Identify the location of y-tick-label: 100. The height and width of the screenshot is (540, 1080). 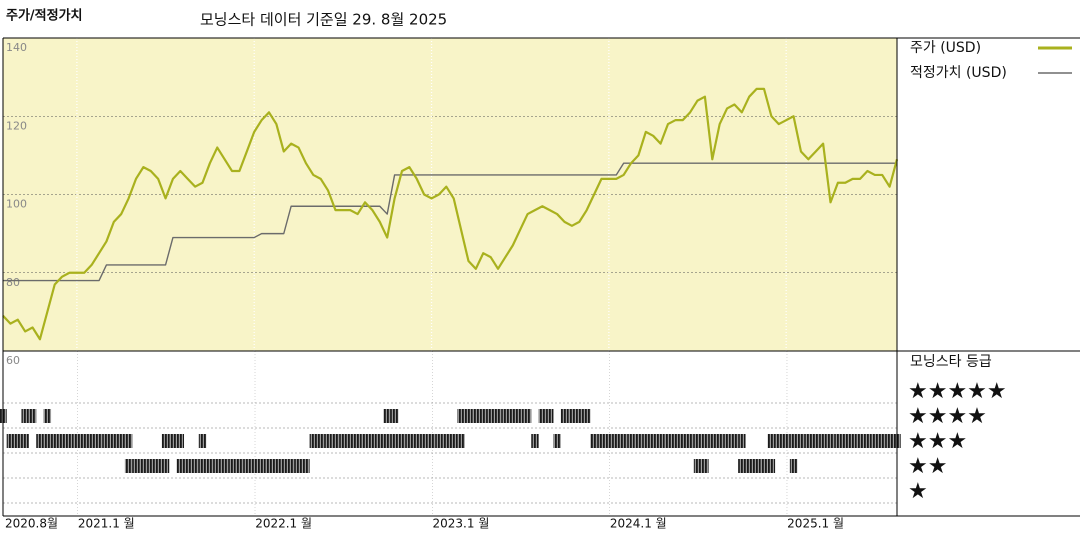
(16, 204).